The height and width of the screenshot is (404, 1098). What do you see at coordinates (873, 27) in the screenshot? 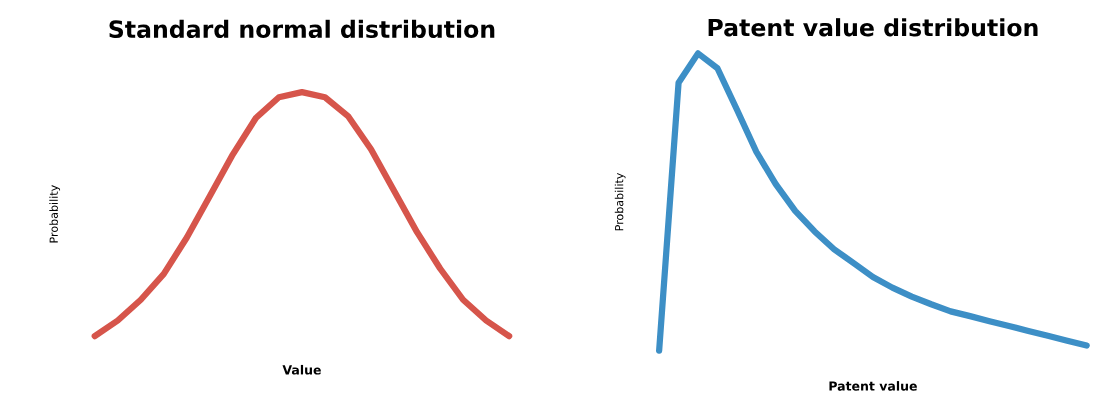
I see `chart-title: Patent value distribution` at bounding box center [873, 27].